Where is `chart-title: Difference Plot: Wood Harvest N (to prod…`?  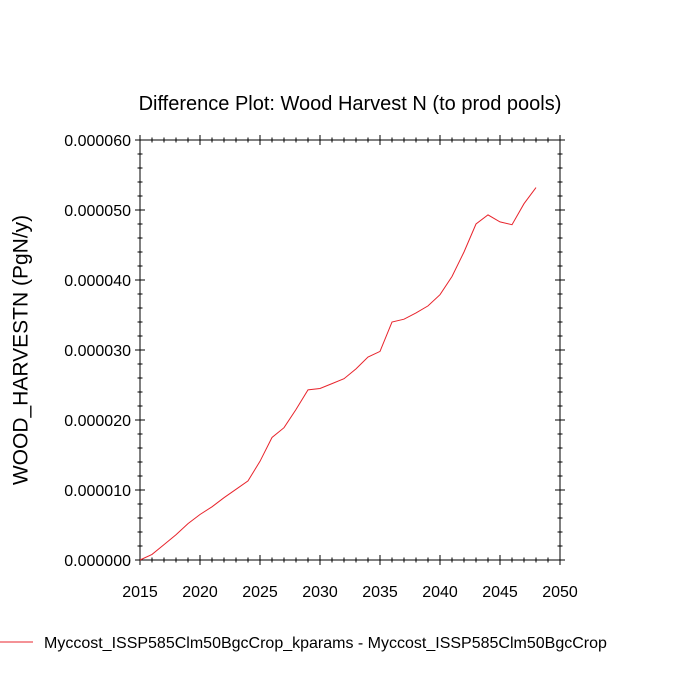
chart-title: Difference Plot: Wood Harvest N (to prod… is located at coordinates (350, 104).